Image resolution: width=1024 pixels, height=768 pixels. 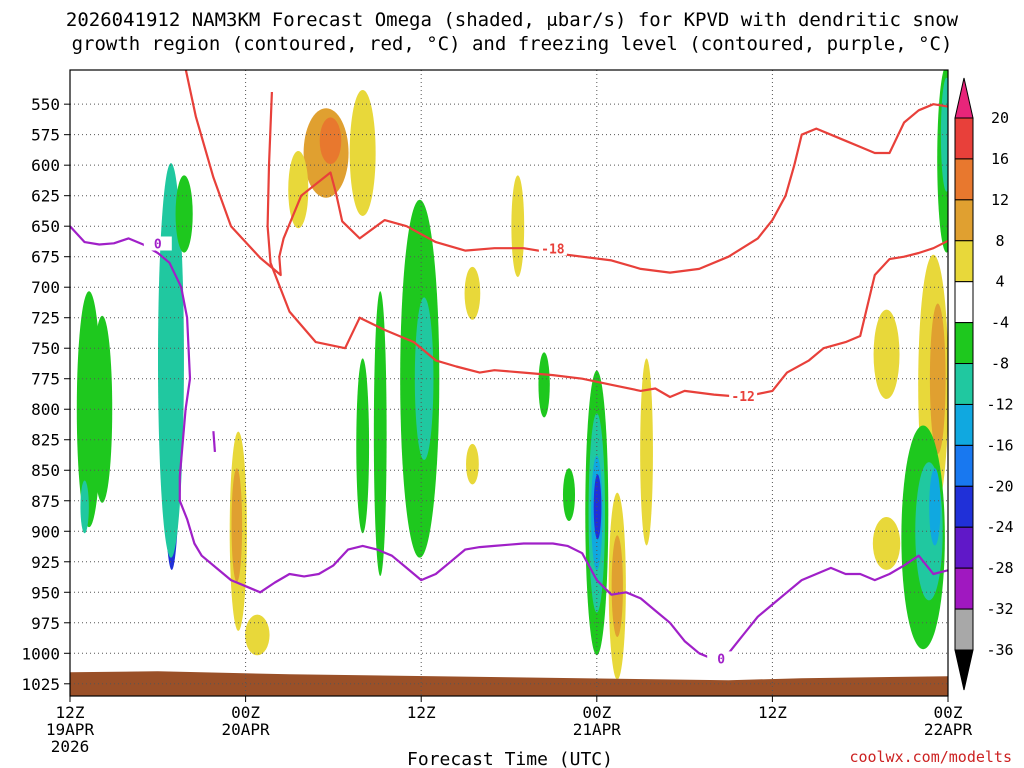 What do you see at coordinates (45, 165) in the screenshot?
I see `y-tick-label-600: 600` at bounding box center [45, 165].